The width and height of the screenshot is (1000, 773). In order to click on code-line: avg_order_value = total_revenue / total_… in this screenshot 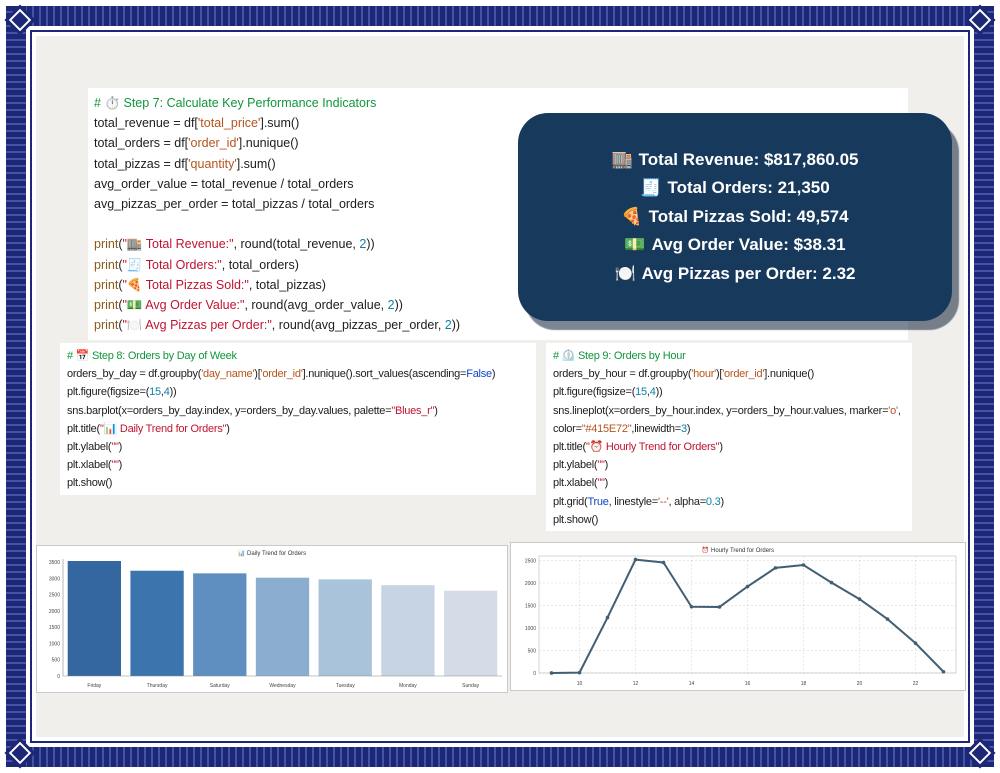, I will do `click(224, 183)`.